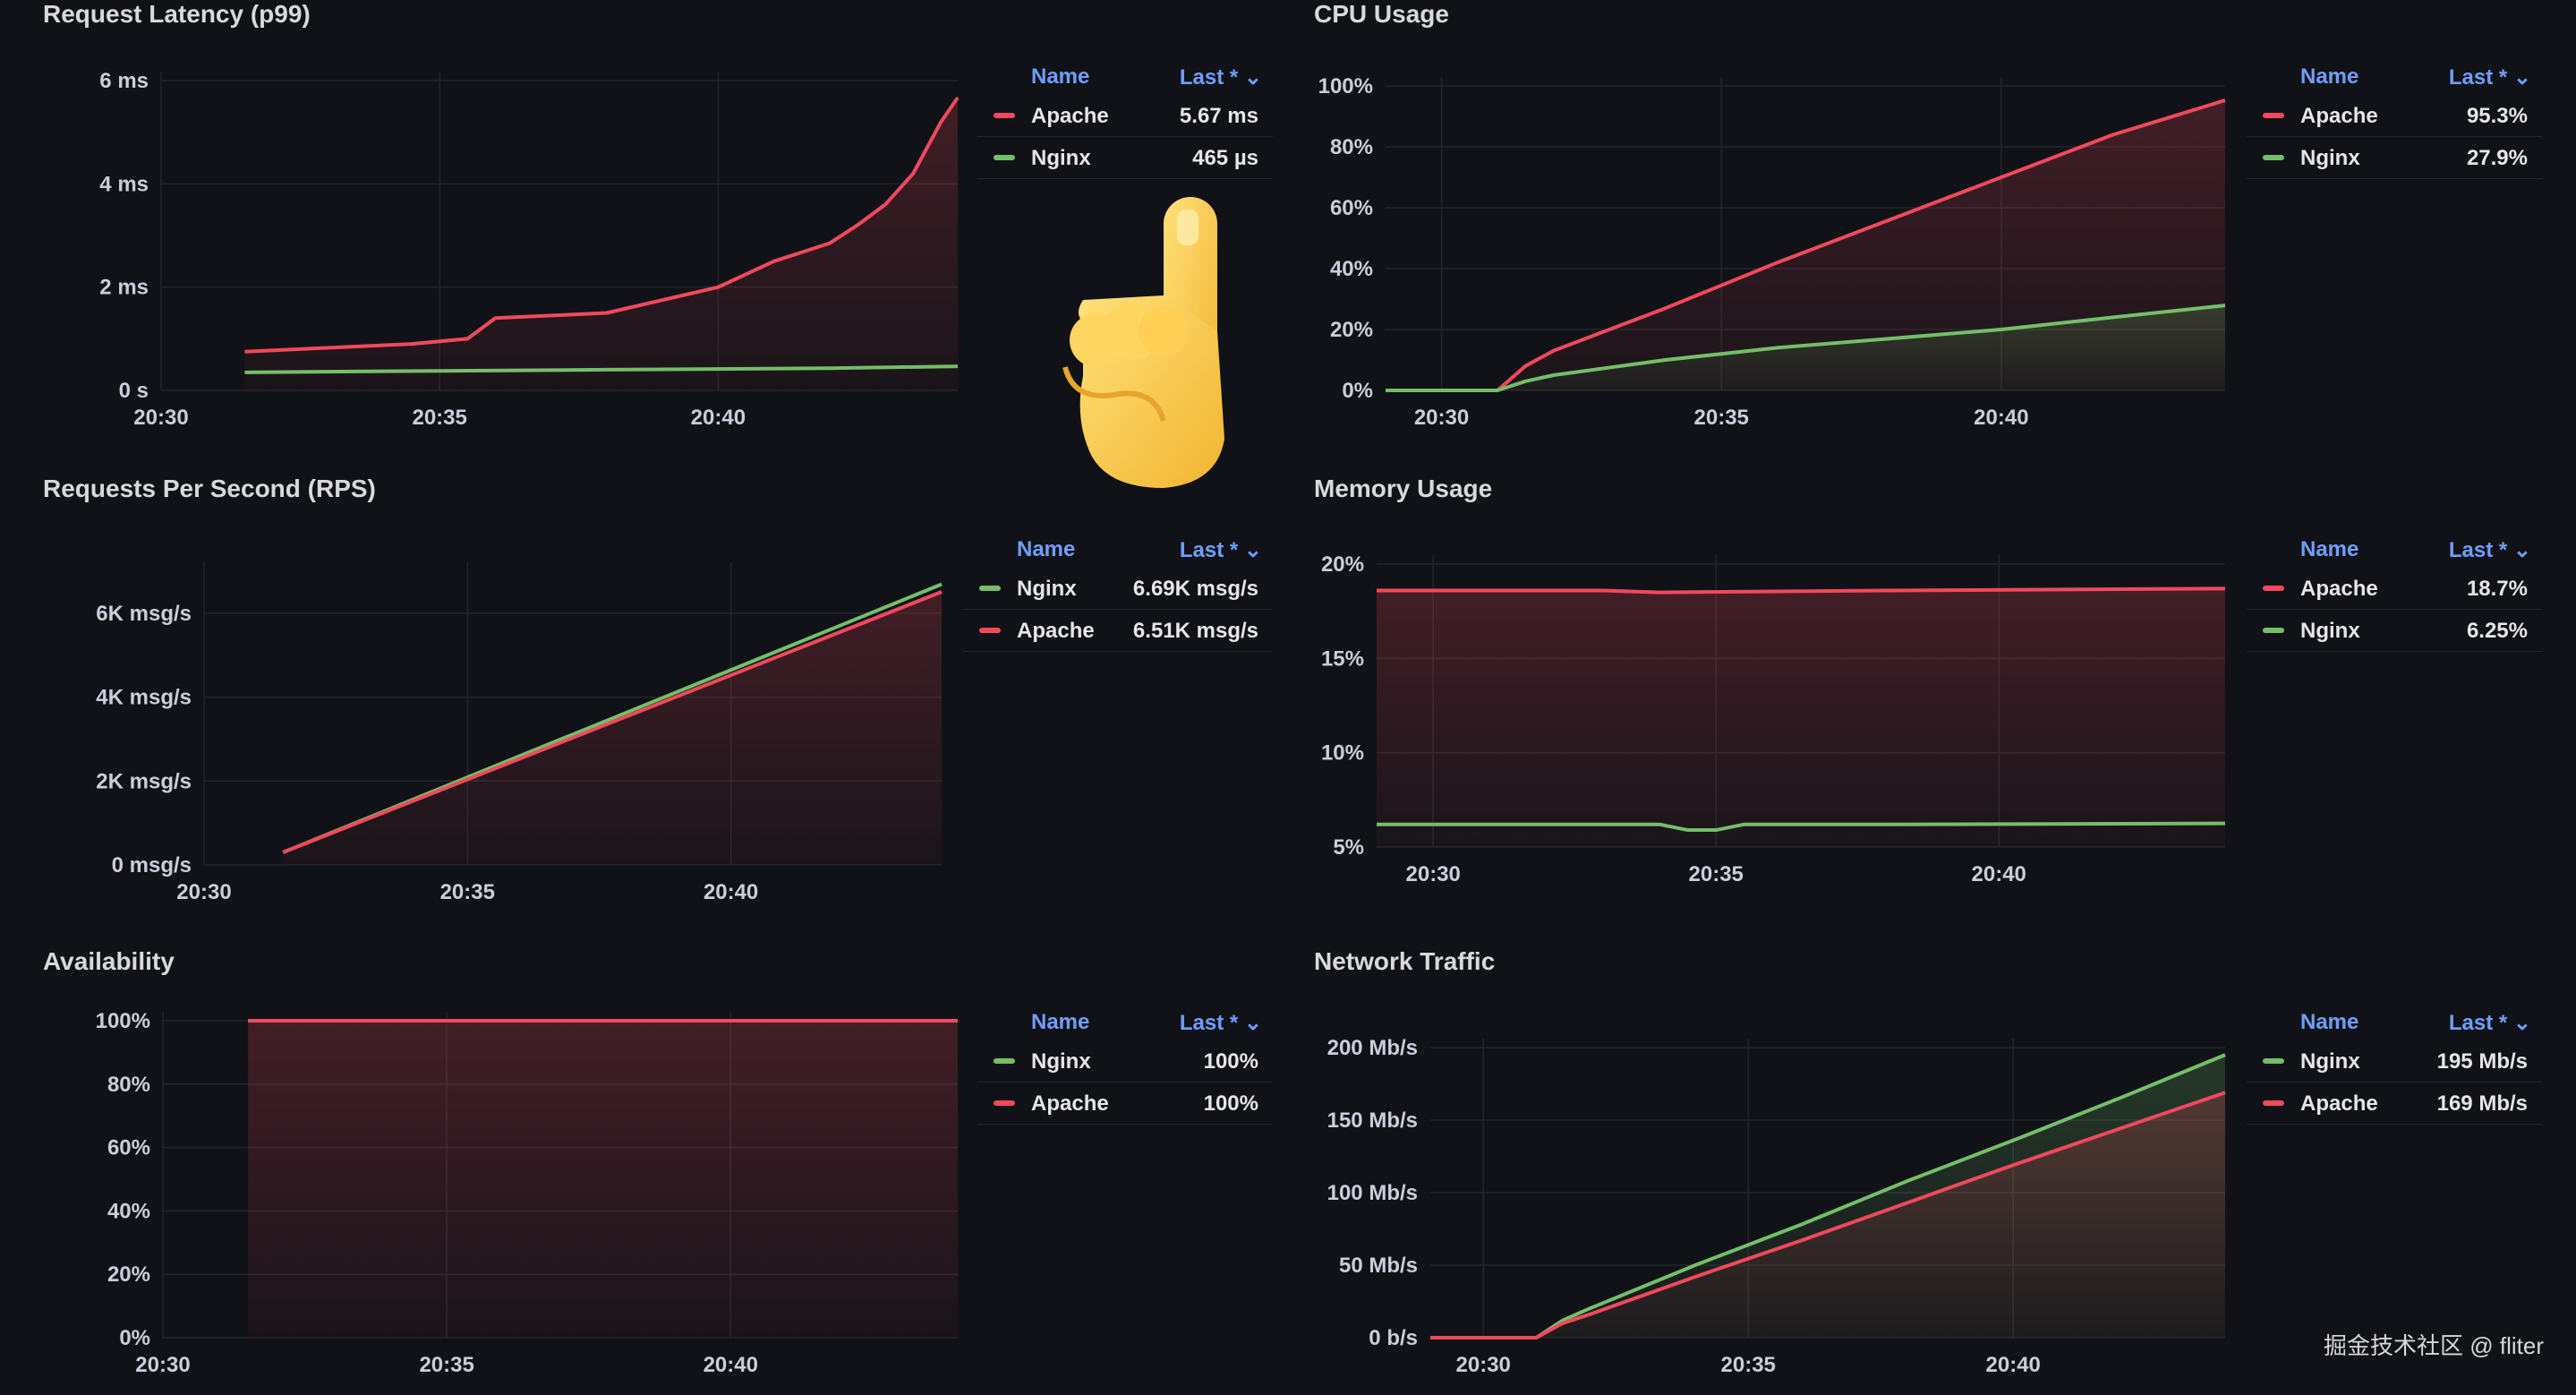 This screenshot has width=2576, height=1395. Describe the element at coordinates (527, 1193) in the screenshot. I see `chart-availability: 0% 20% 40% 60% 80% 100% 20:30 20:35 20:40` at that location.